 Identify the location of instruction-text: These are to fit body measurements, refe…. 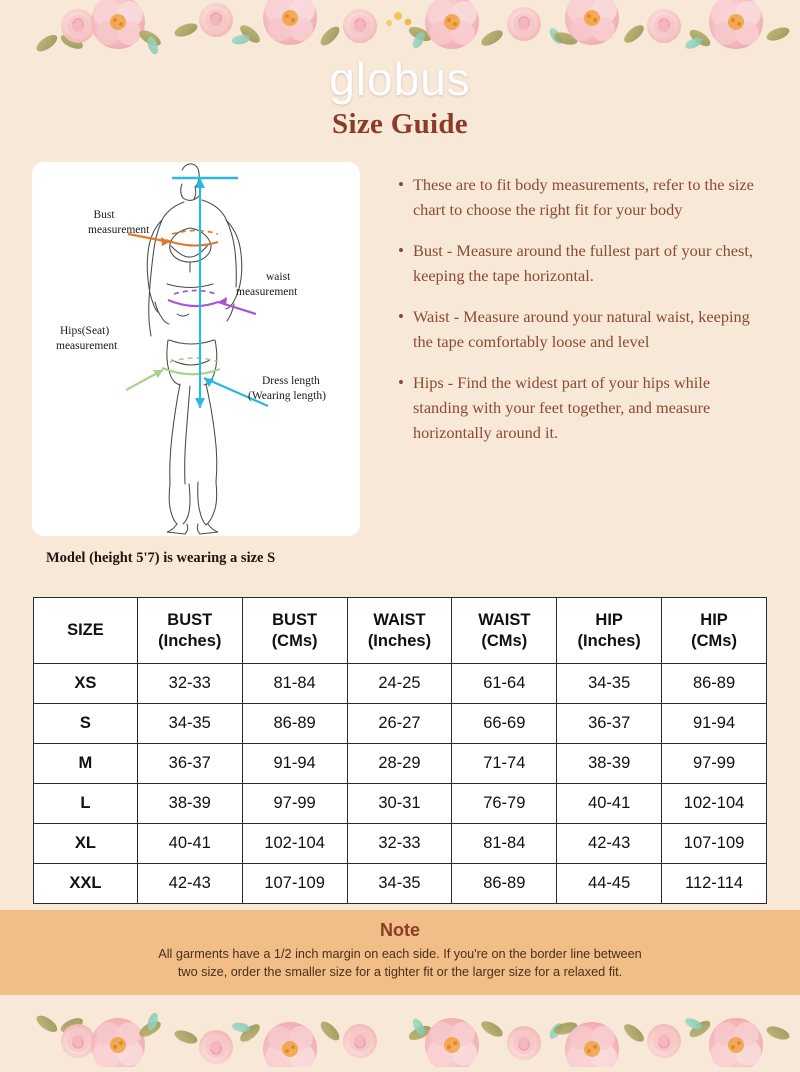
(583, 197).